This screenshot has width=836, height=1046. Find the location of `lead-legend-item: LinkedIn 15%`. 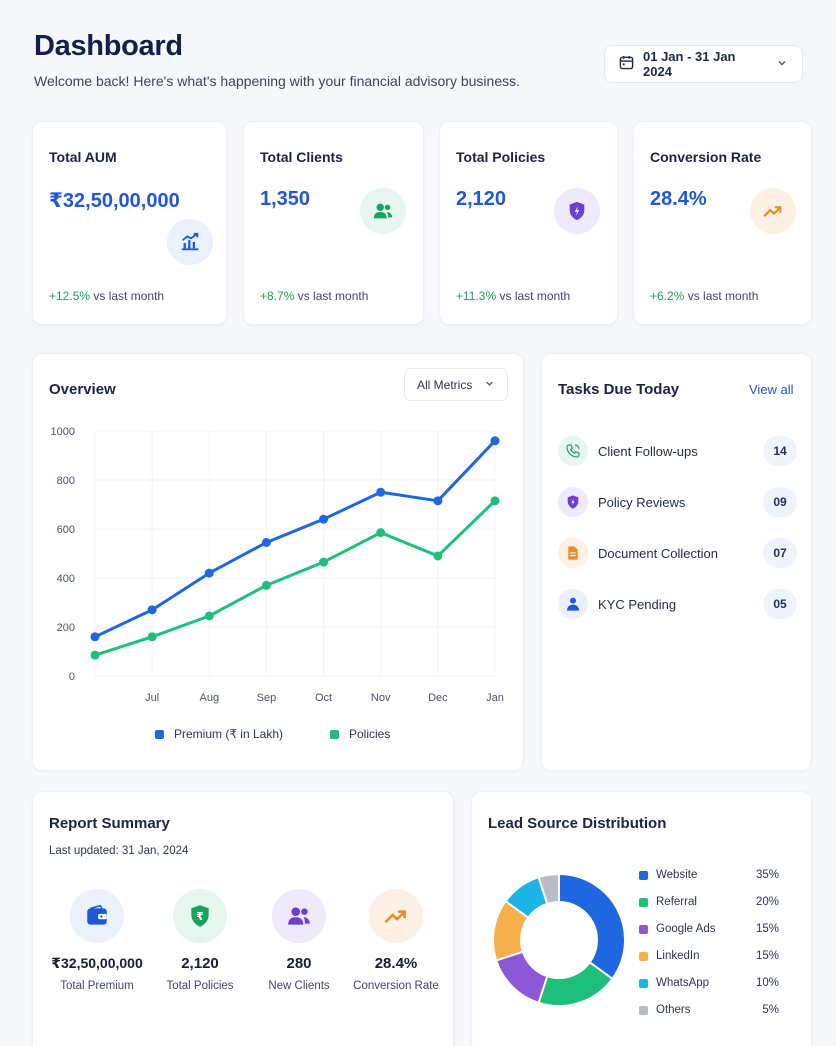

lead-legend-item: LinkedIn 15% is located at coordinates (709, 956).